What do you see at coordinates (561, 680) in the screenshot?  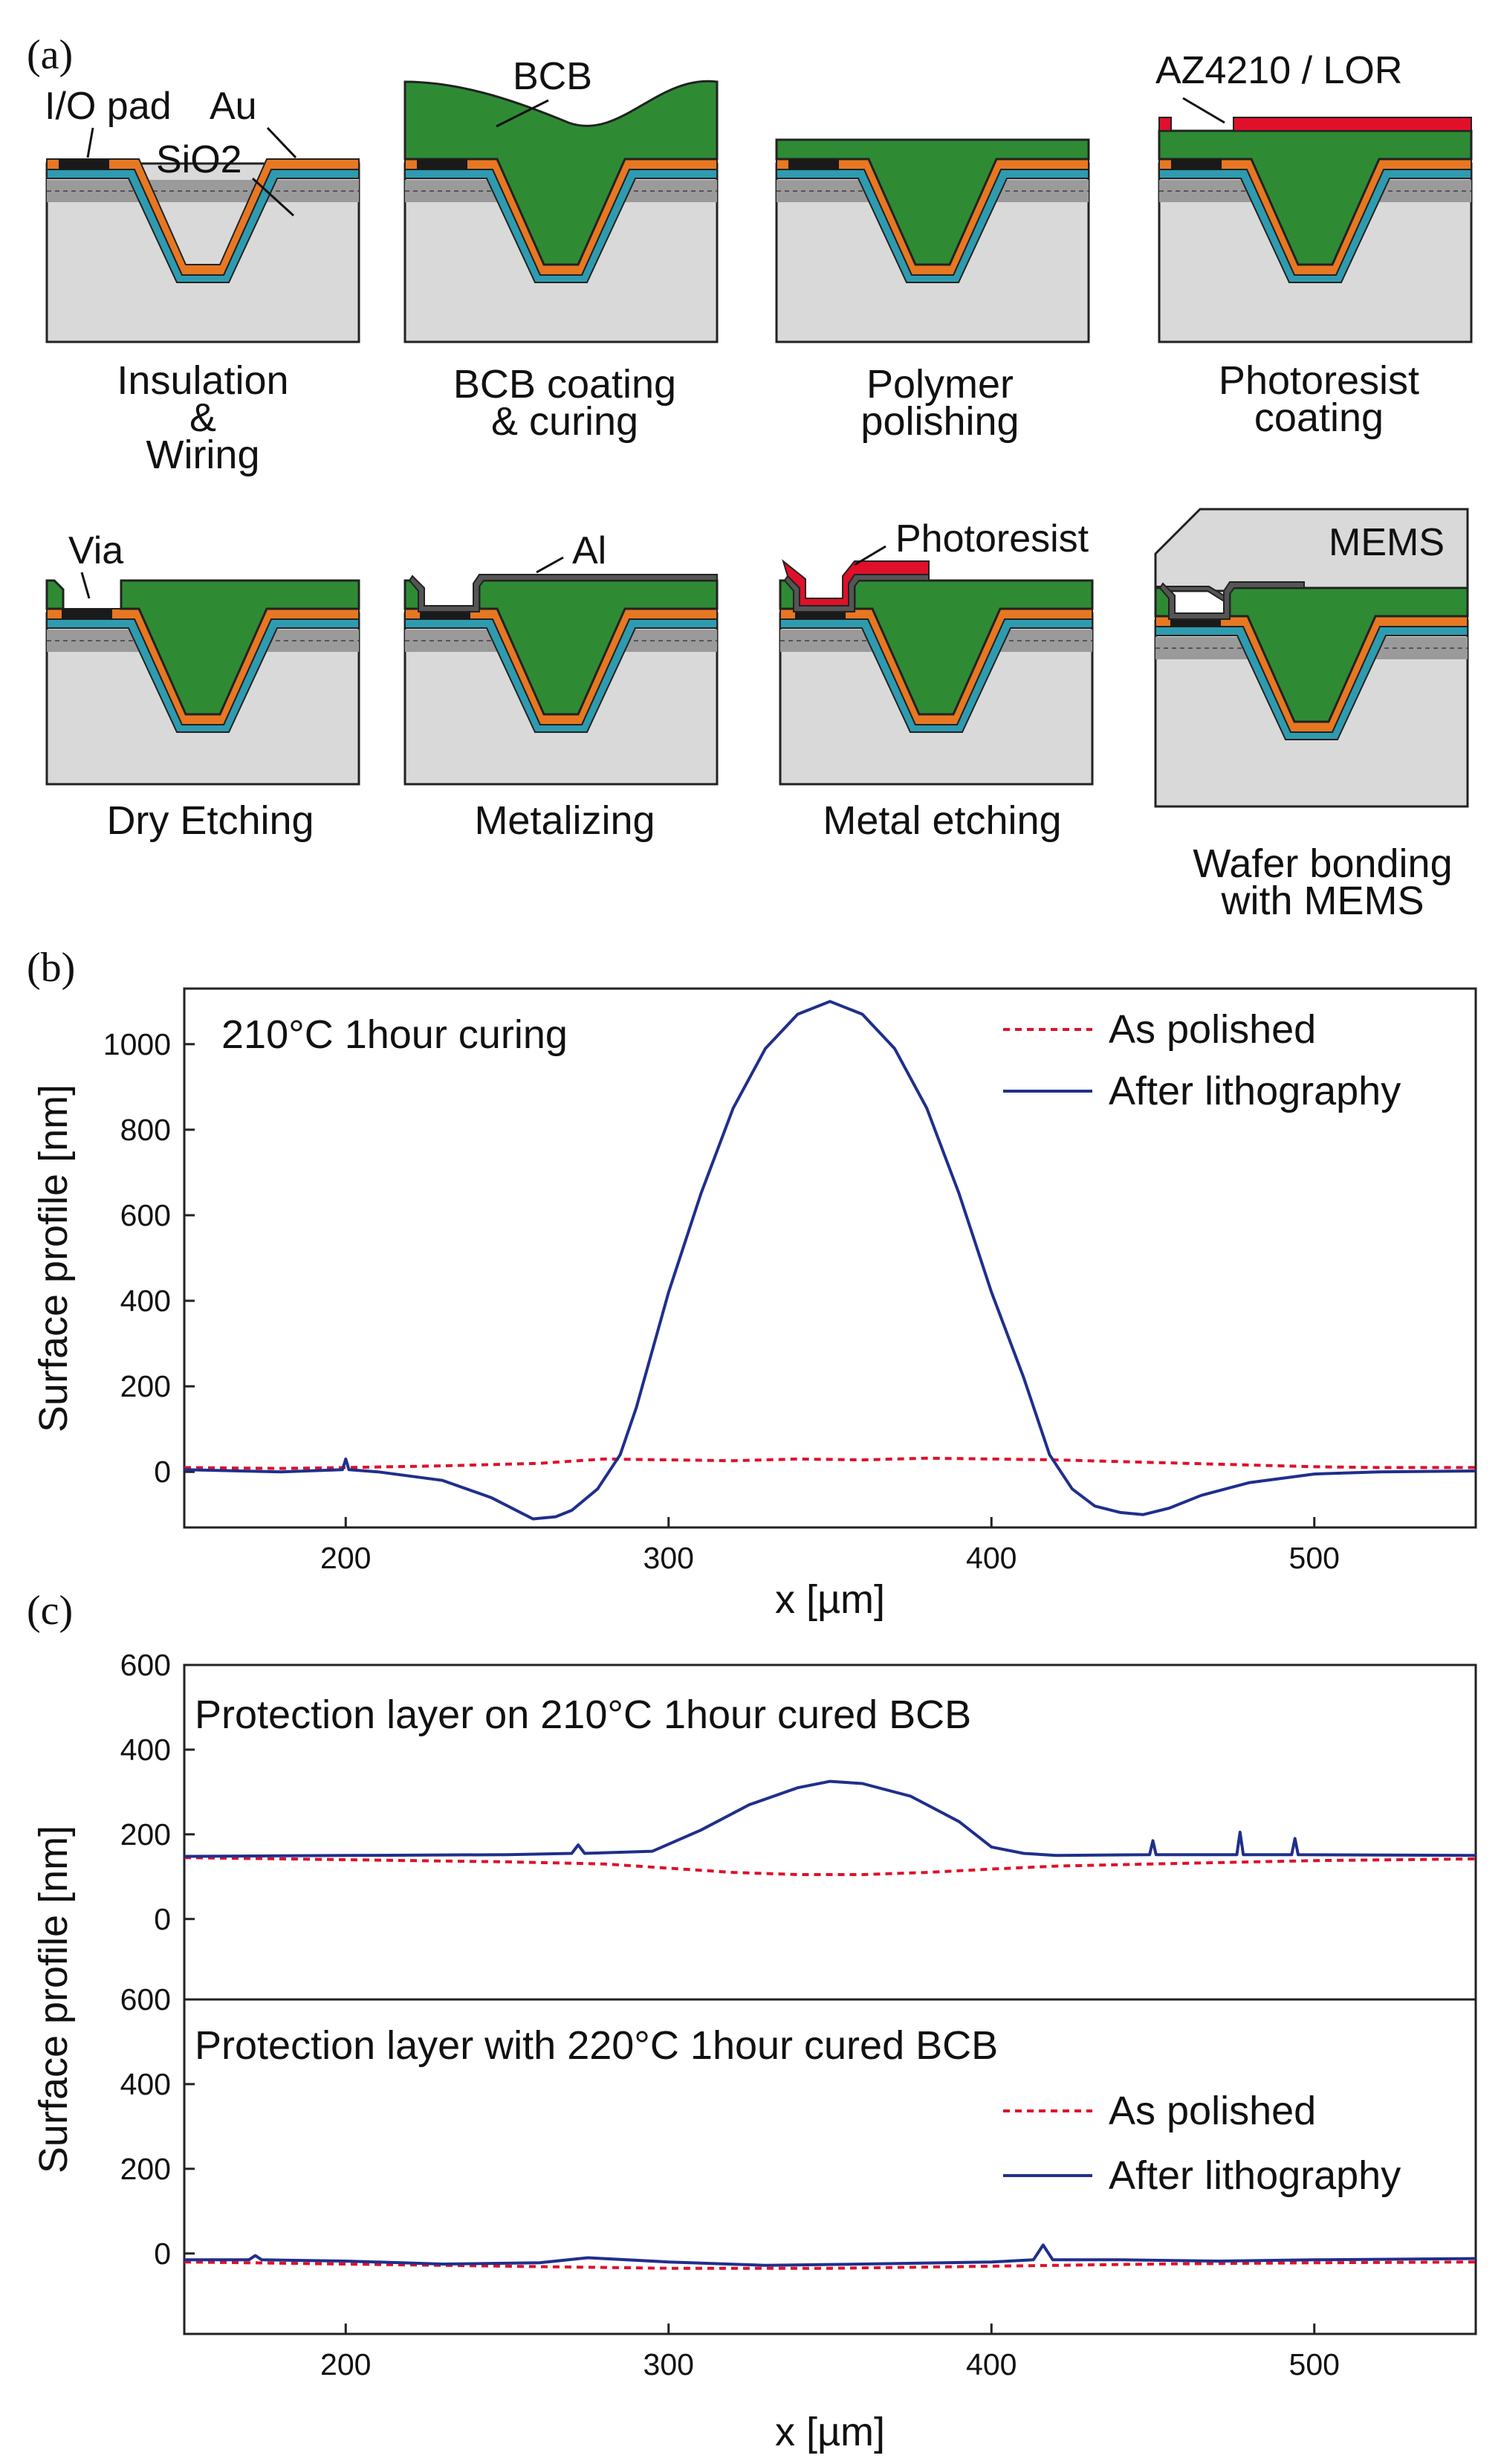 I see `process-step-metalizing` at bounding box center [561, 680].